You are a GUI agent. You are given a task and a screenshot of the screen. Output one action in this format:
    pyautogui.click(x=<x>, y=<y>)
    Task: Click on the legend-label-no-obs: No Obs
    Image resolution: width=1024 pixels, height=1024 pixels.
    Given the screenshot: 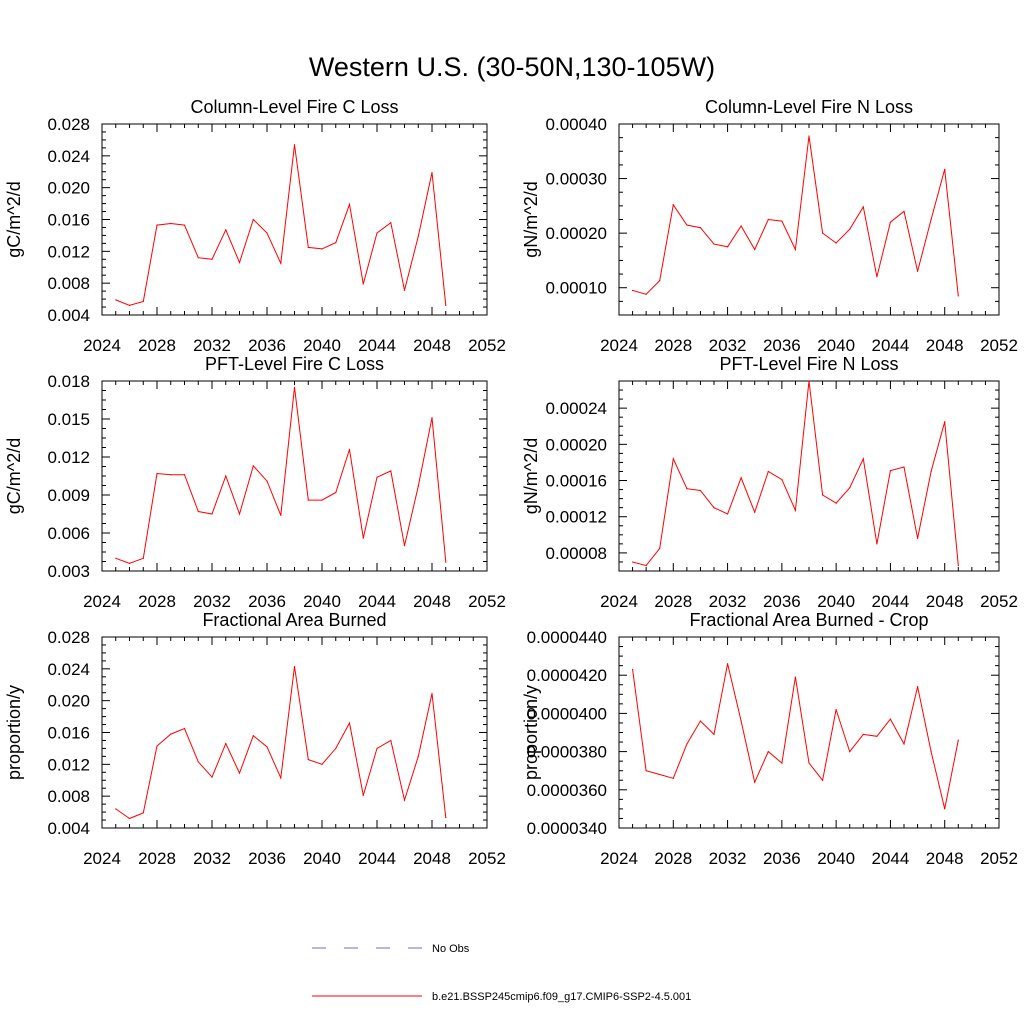 What is the action you would take?
    pyautogui.click(x=451, y=949)
    